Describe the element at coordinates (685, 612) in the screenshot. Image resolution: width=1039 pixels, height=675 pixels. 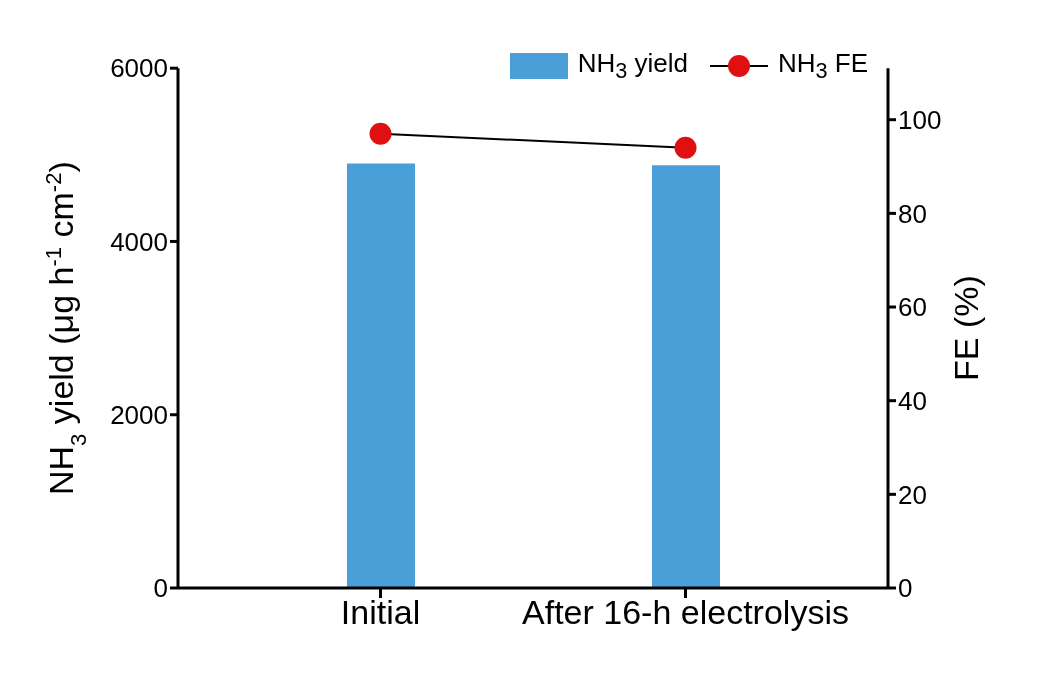
I see `x-tick-label: After 16-h electrolysis` at that location.